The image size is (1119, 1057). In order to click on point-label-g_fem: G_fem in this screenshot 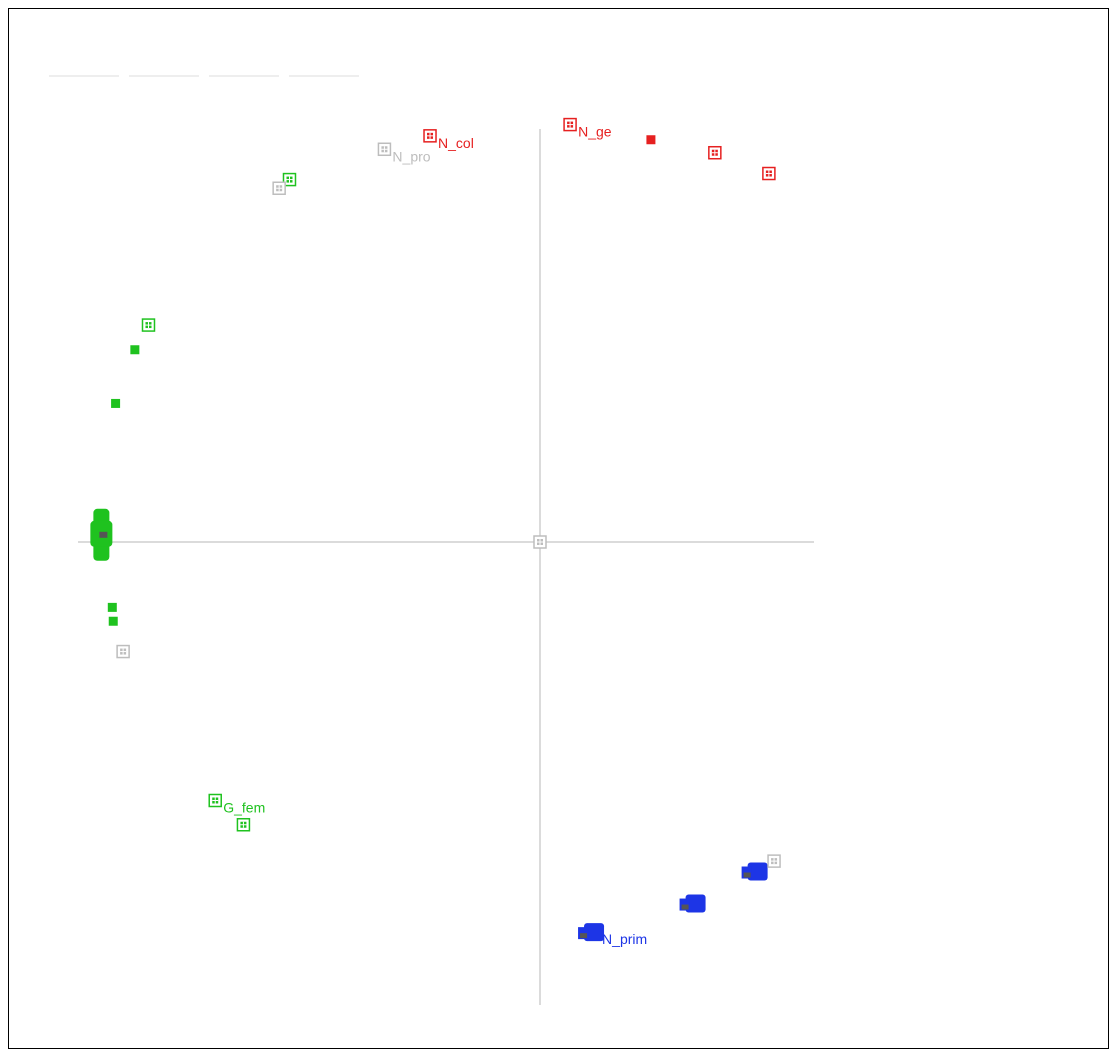, I will do `click(244, 808)`.